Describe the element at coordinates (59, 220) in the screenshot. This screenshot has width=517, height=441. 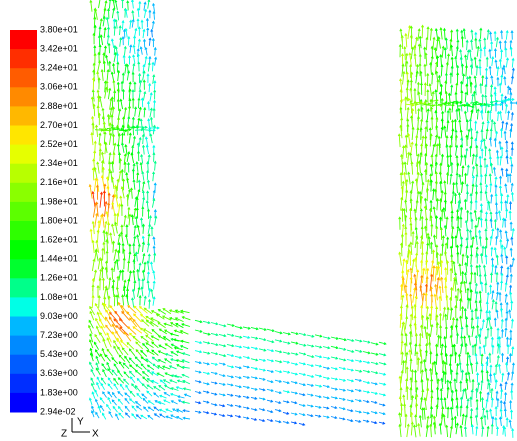
I see `colorbar-label: 1.80e+01` at that location.